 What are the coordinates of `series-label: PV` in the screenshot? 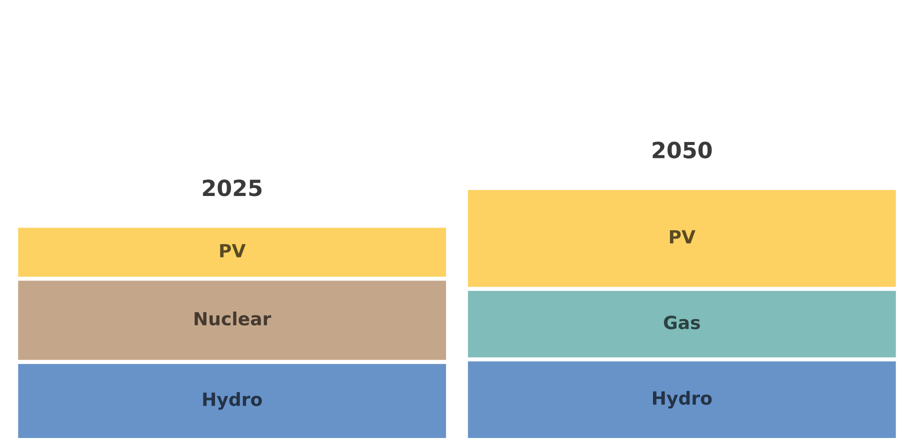 It's located at (233, 251).